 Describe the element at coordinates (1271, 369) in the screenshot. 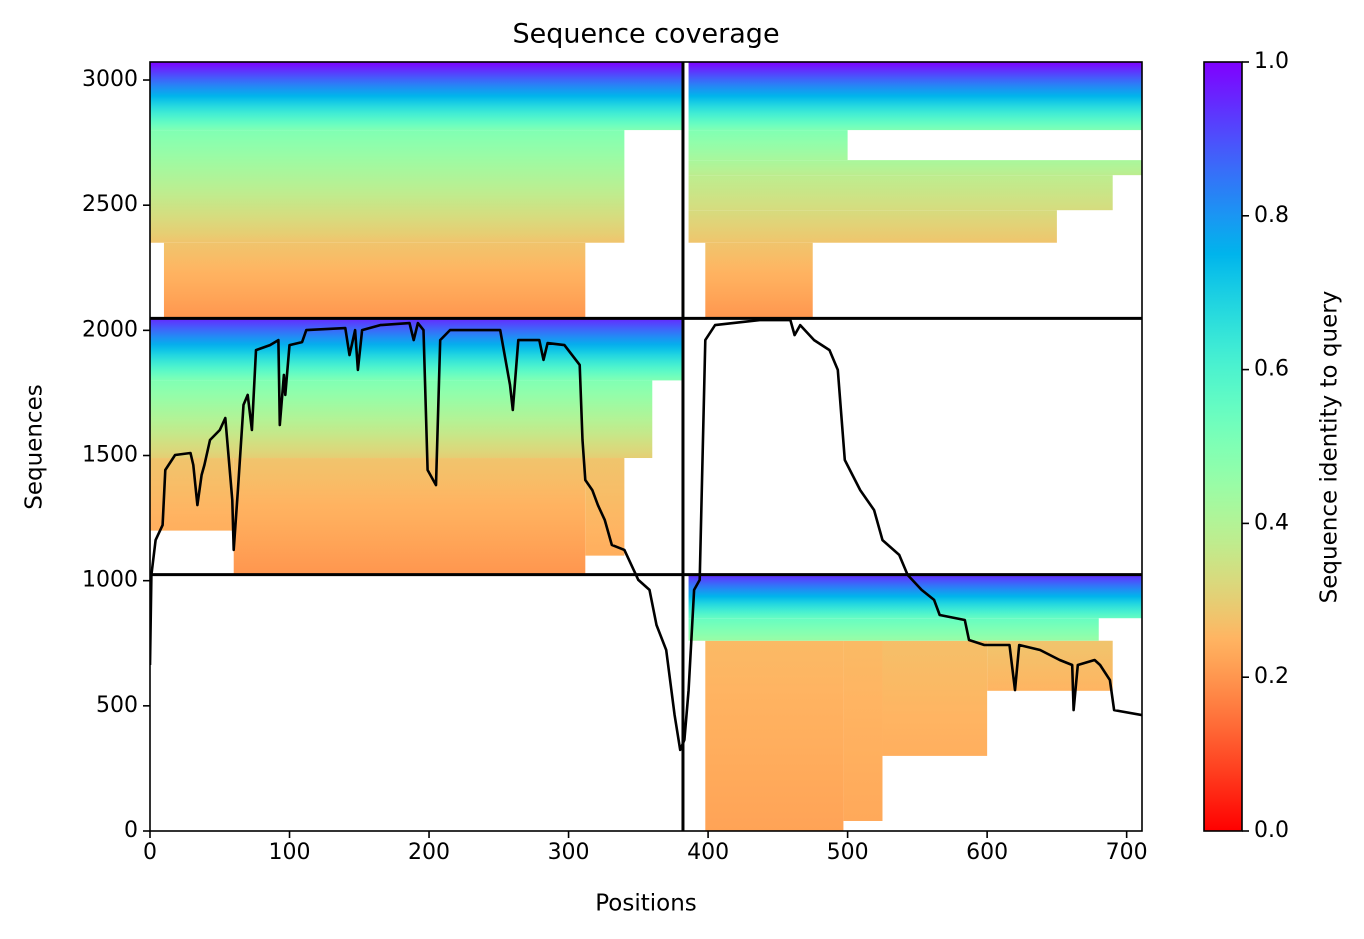

I see `colorbar-tick-label: 0.6` at that location.